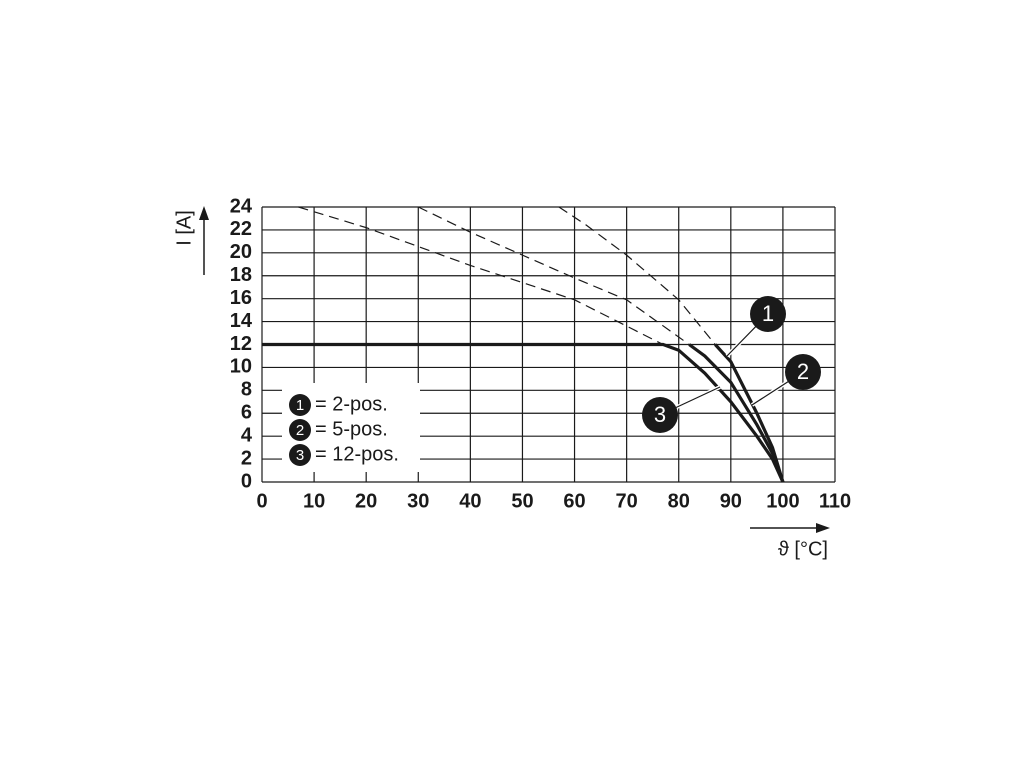  Describe the element at coordinates (241, 229) in the screenshot. I see `y-tick-label: 22` at that location.